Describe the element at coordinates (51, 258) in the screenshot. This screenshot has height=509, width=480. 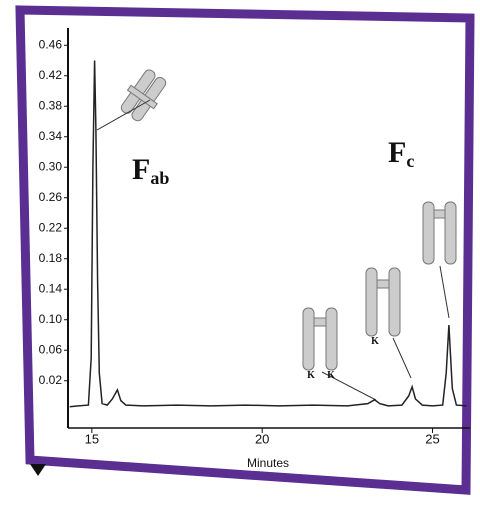
I see `y-tick-label: 0.18` at that location.